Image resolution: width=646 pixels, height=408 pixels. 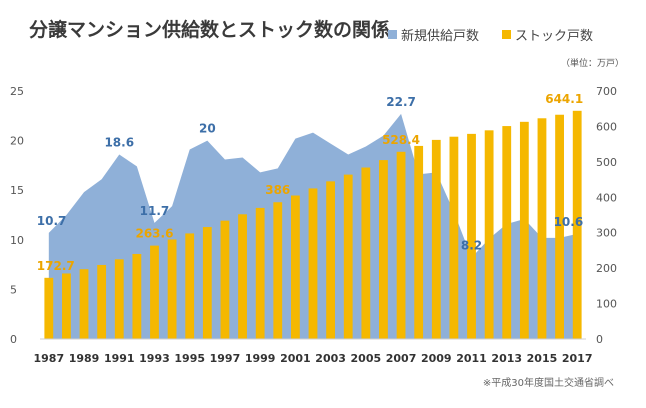 I want to click on bar-2017, so click(x=577, y=225).